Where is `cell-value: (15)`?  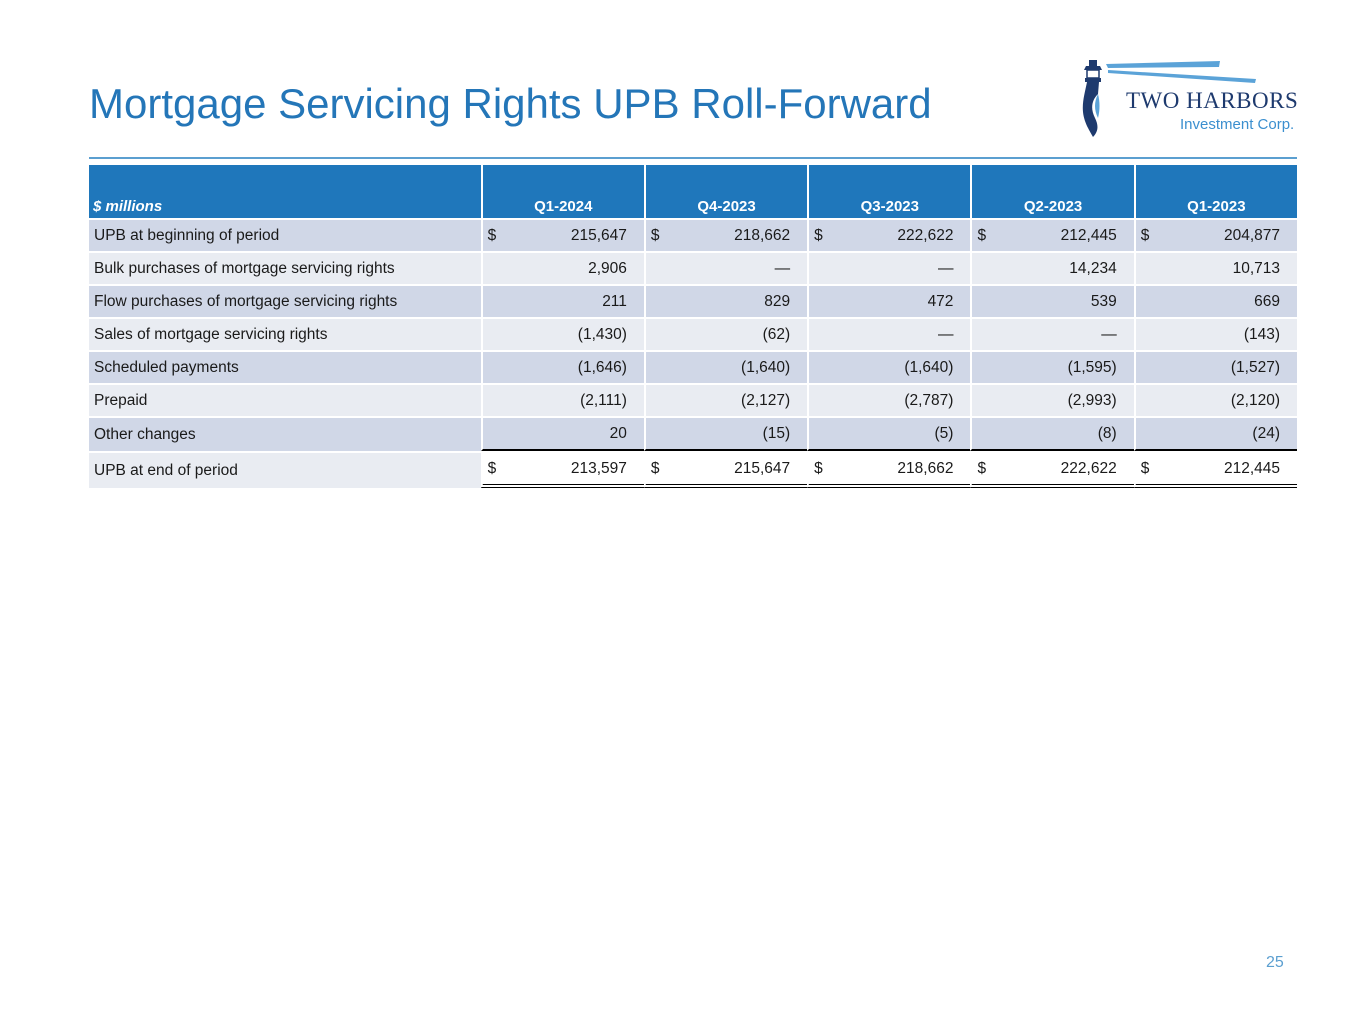
cell-value: (15) is located at coordinates (776, 433).